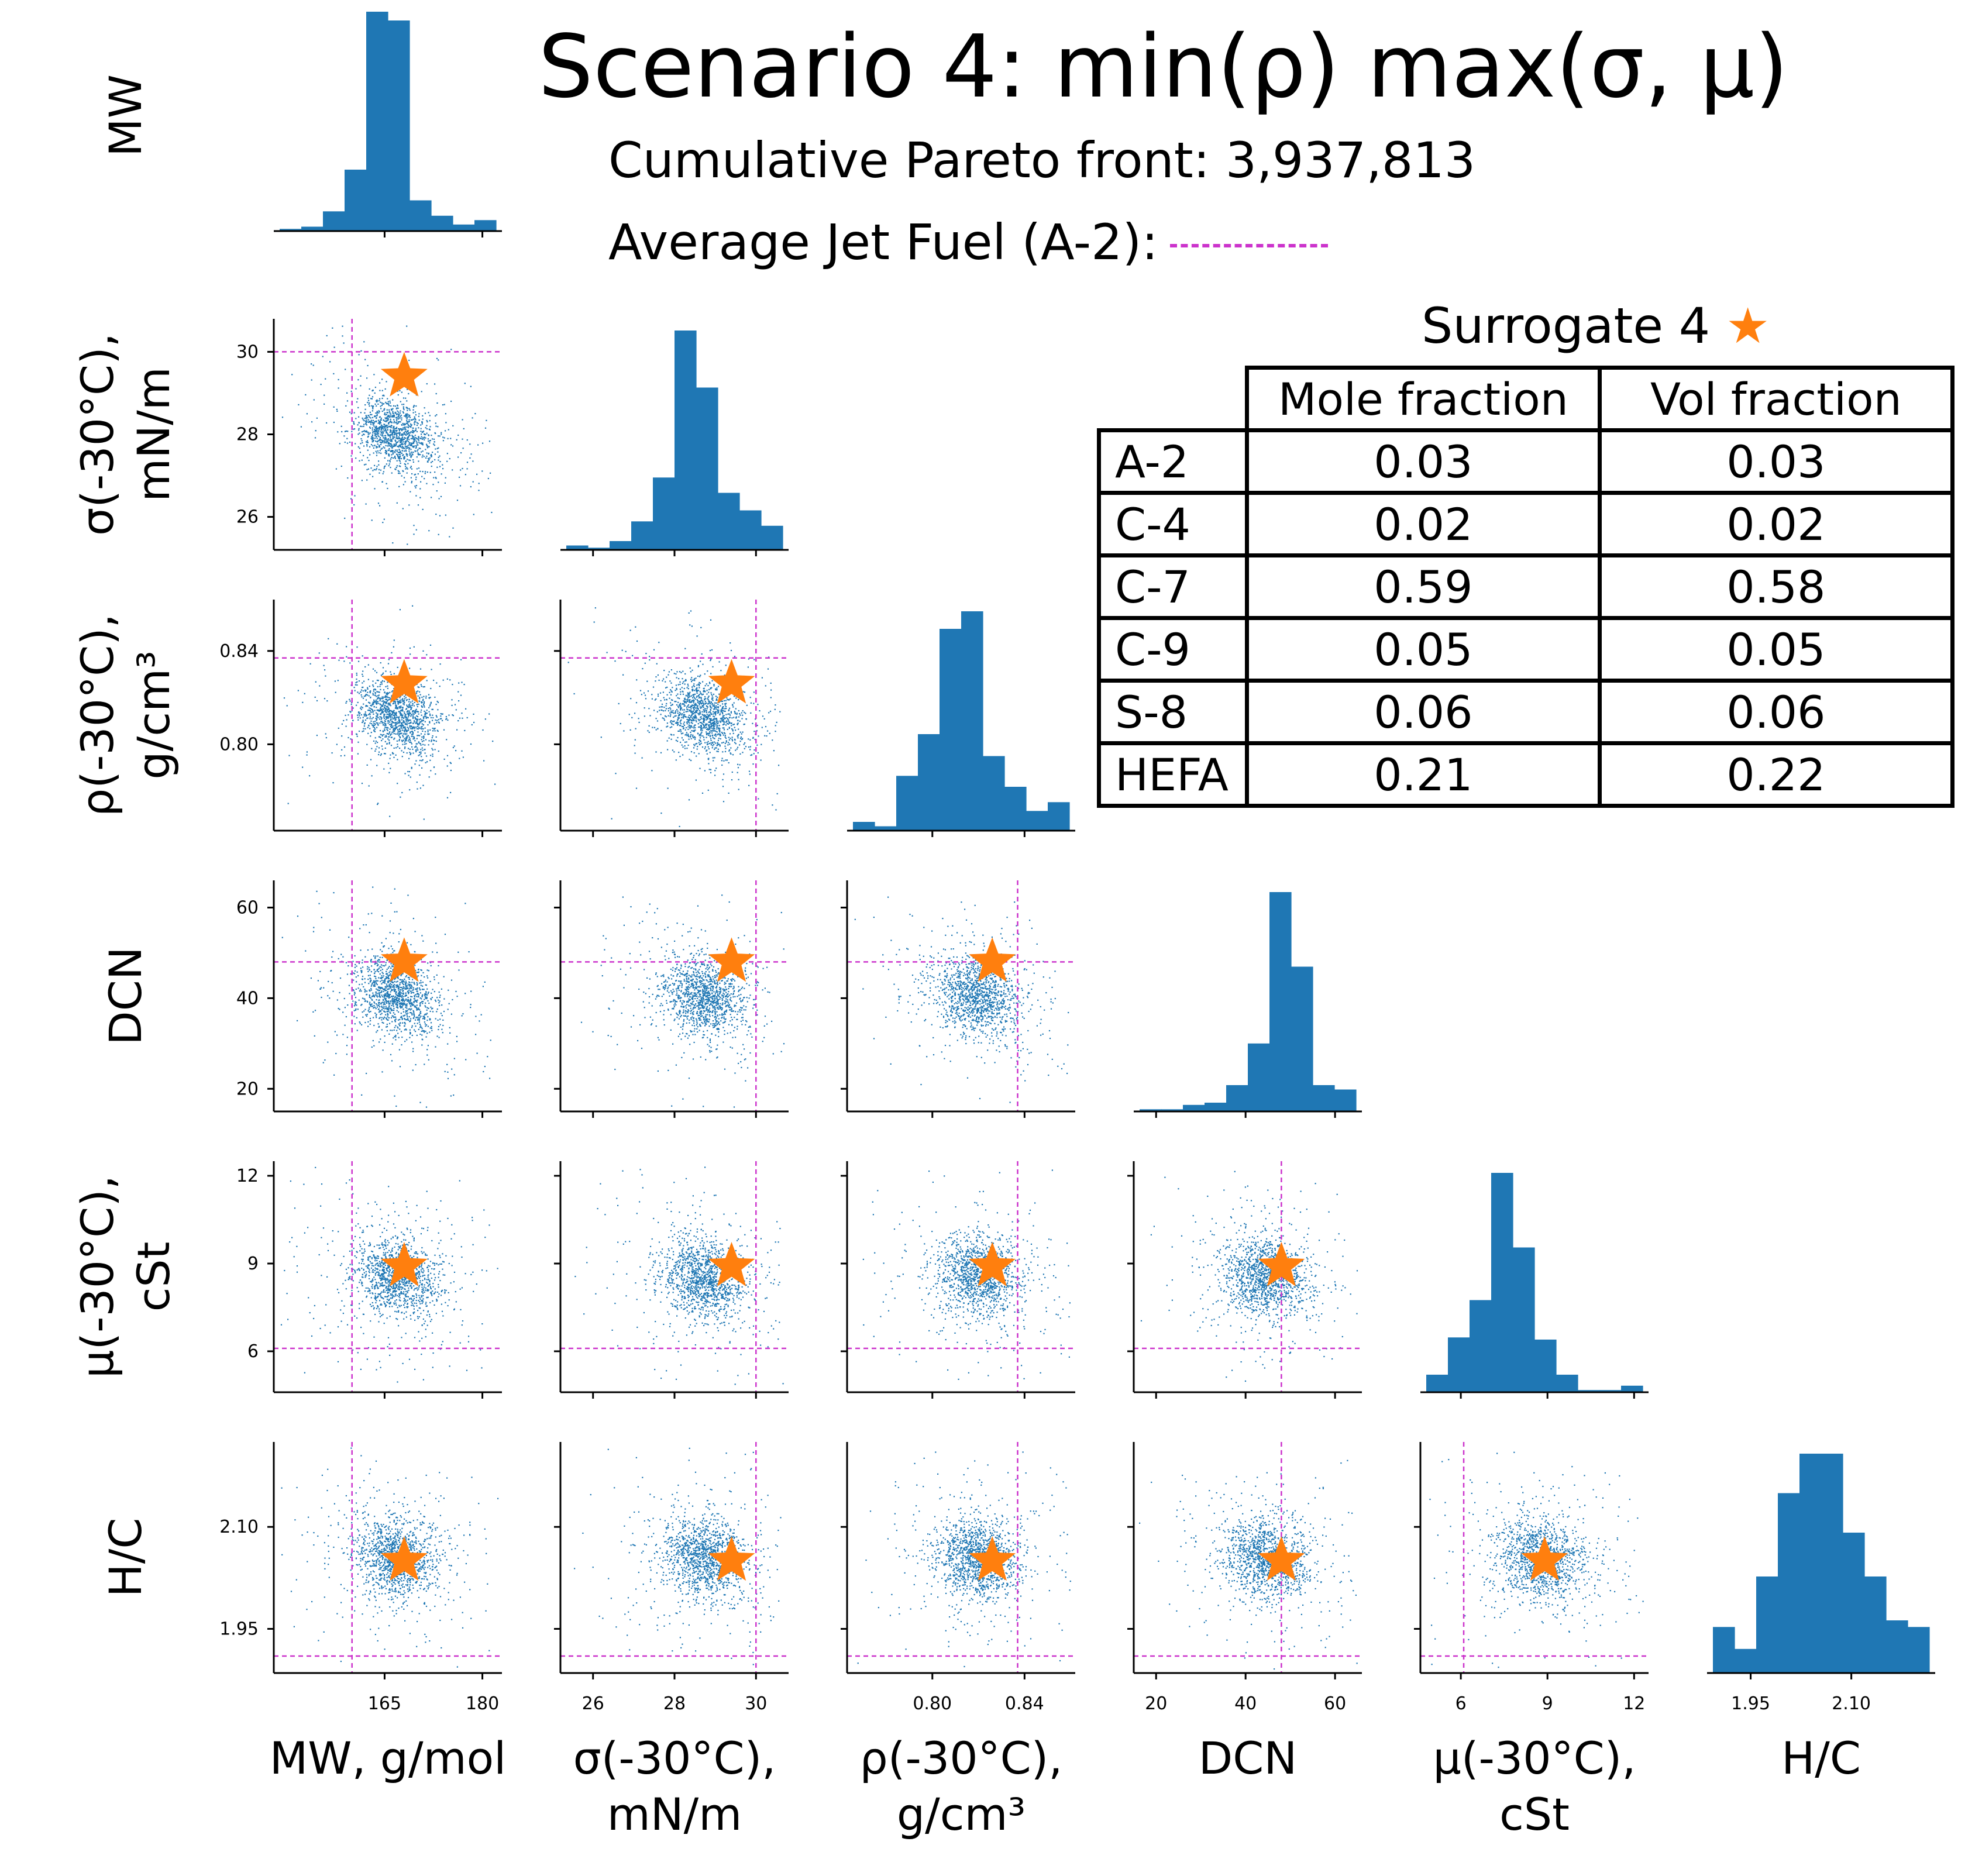  I want to click on histogram-bar, so click(1897, 1646).